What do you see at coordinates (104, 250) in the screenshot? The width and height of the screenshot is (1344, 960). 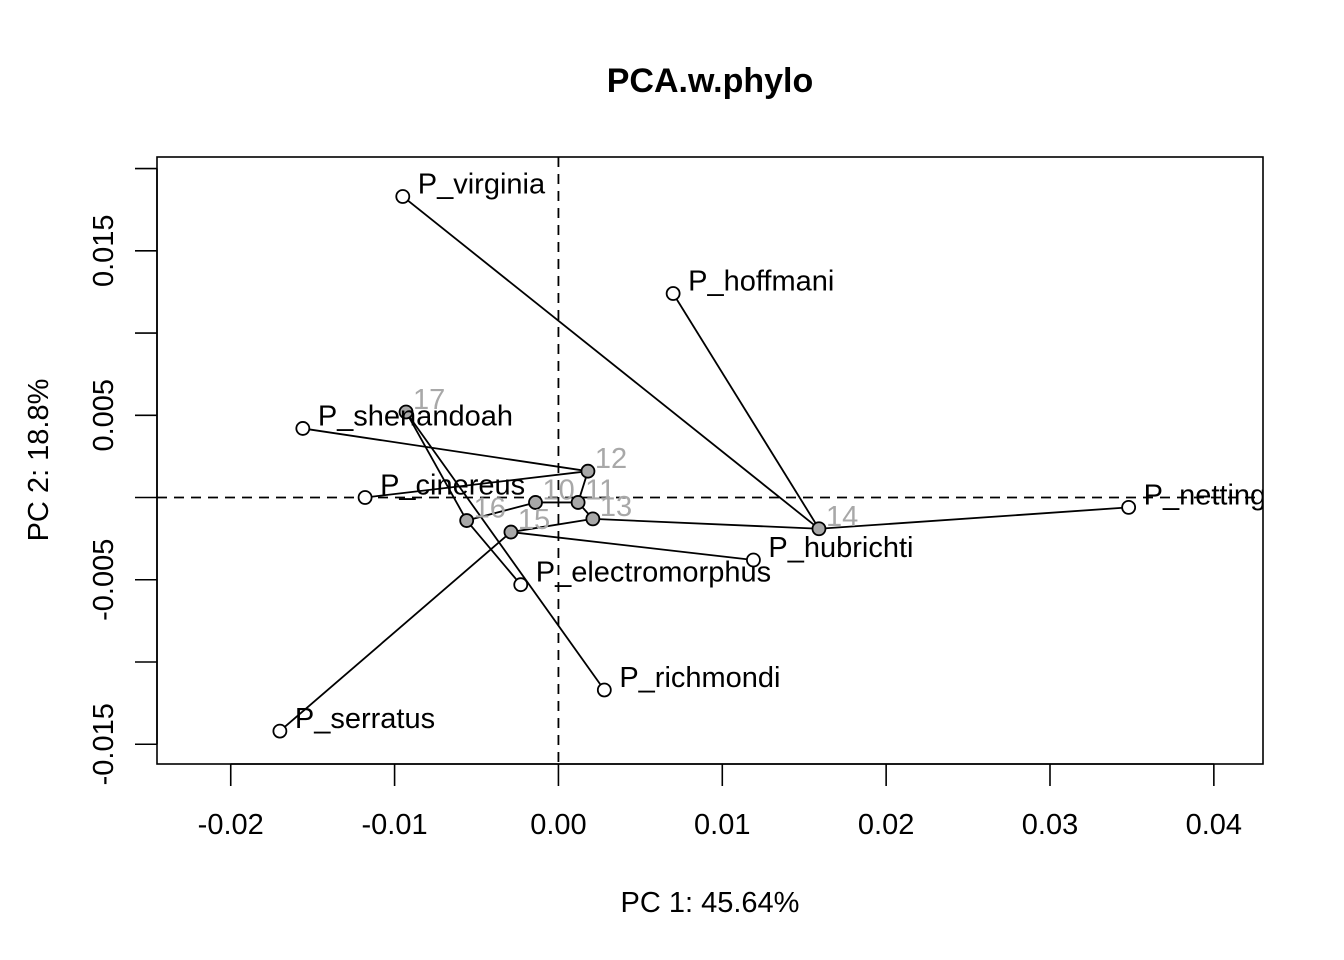 I see `y-tick-label: 0.015` at bounding box center [104, 250].